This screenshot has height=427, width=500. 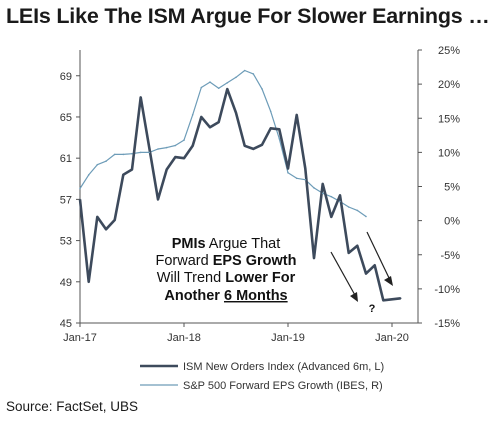 I want to click on left-tick-label: 53, so click(x=66, y=242).